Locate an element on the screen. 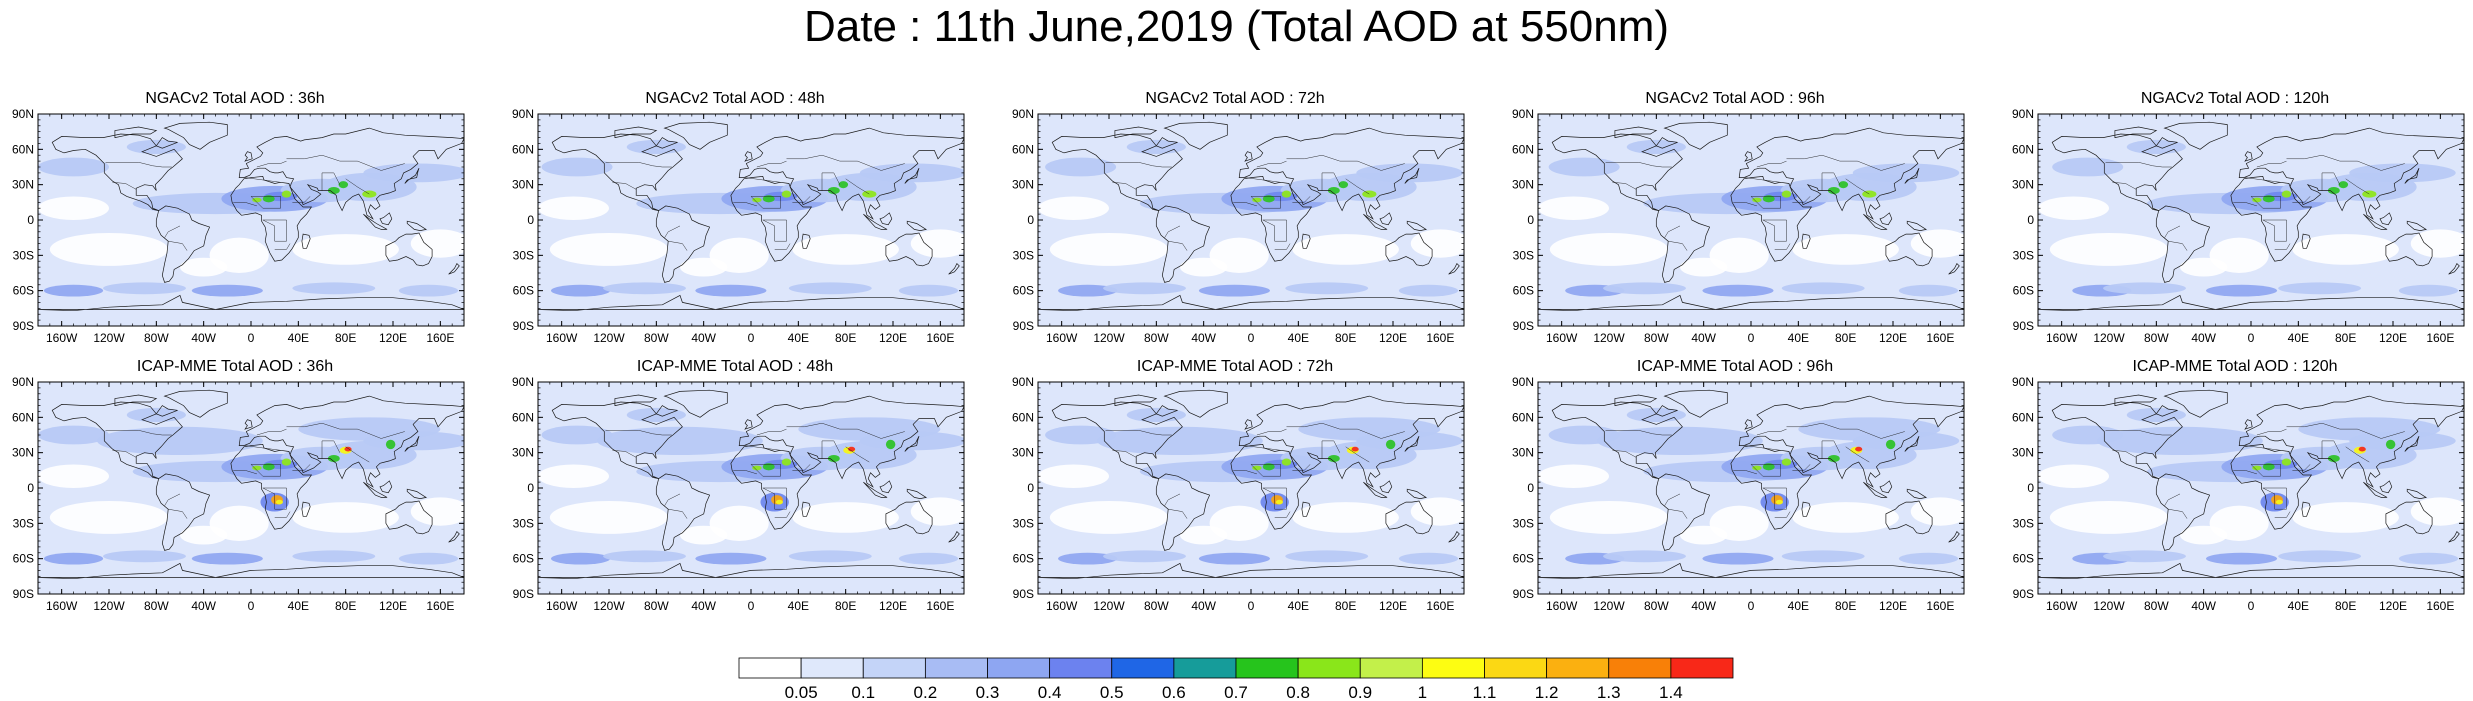 This screenshot has width=2473, height=701. colorbar-label: 0.8 is located at coordinates (1298, 692).